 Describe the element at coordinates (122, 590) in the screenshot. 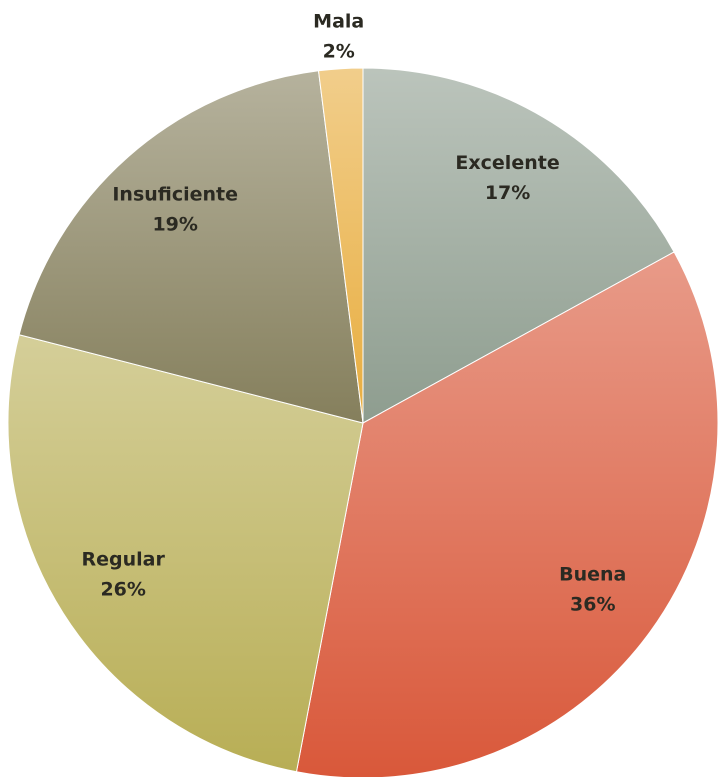

I see `slice-value-label: 26%` at that location.